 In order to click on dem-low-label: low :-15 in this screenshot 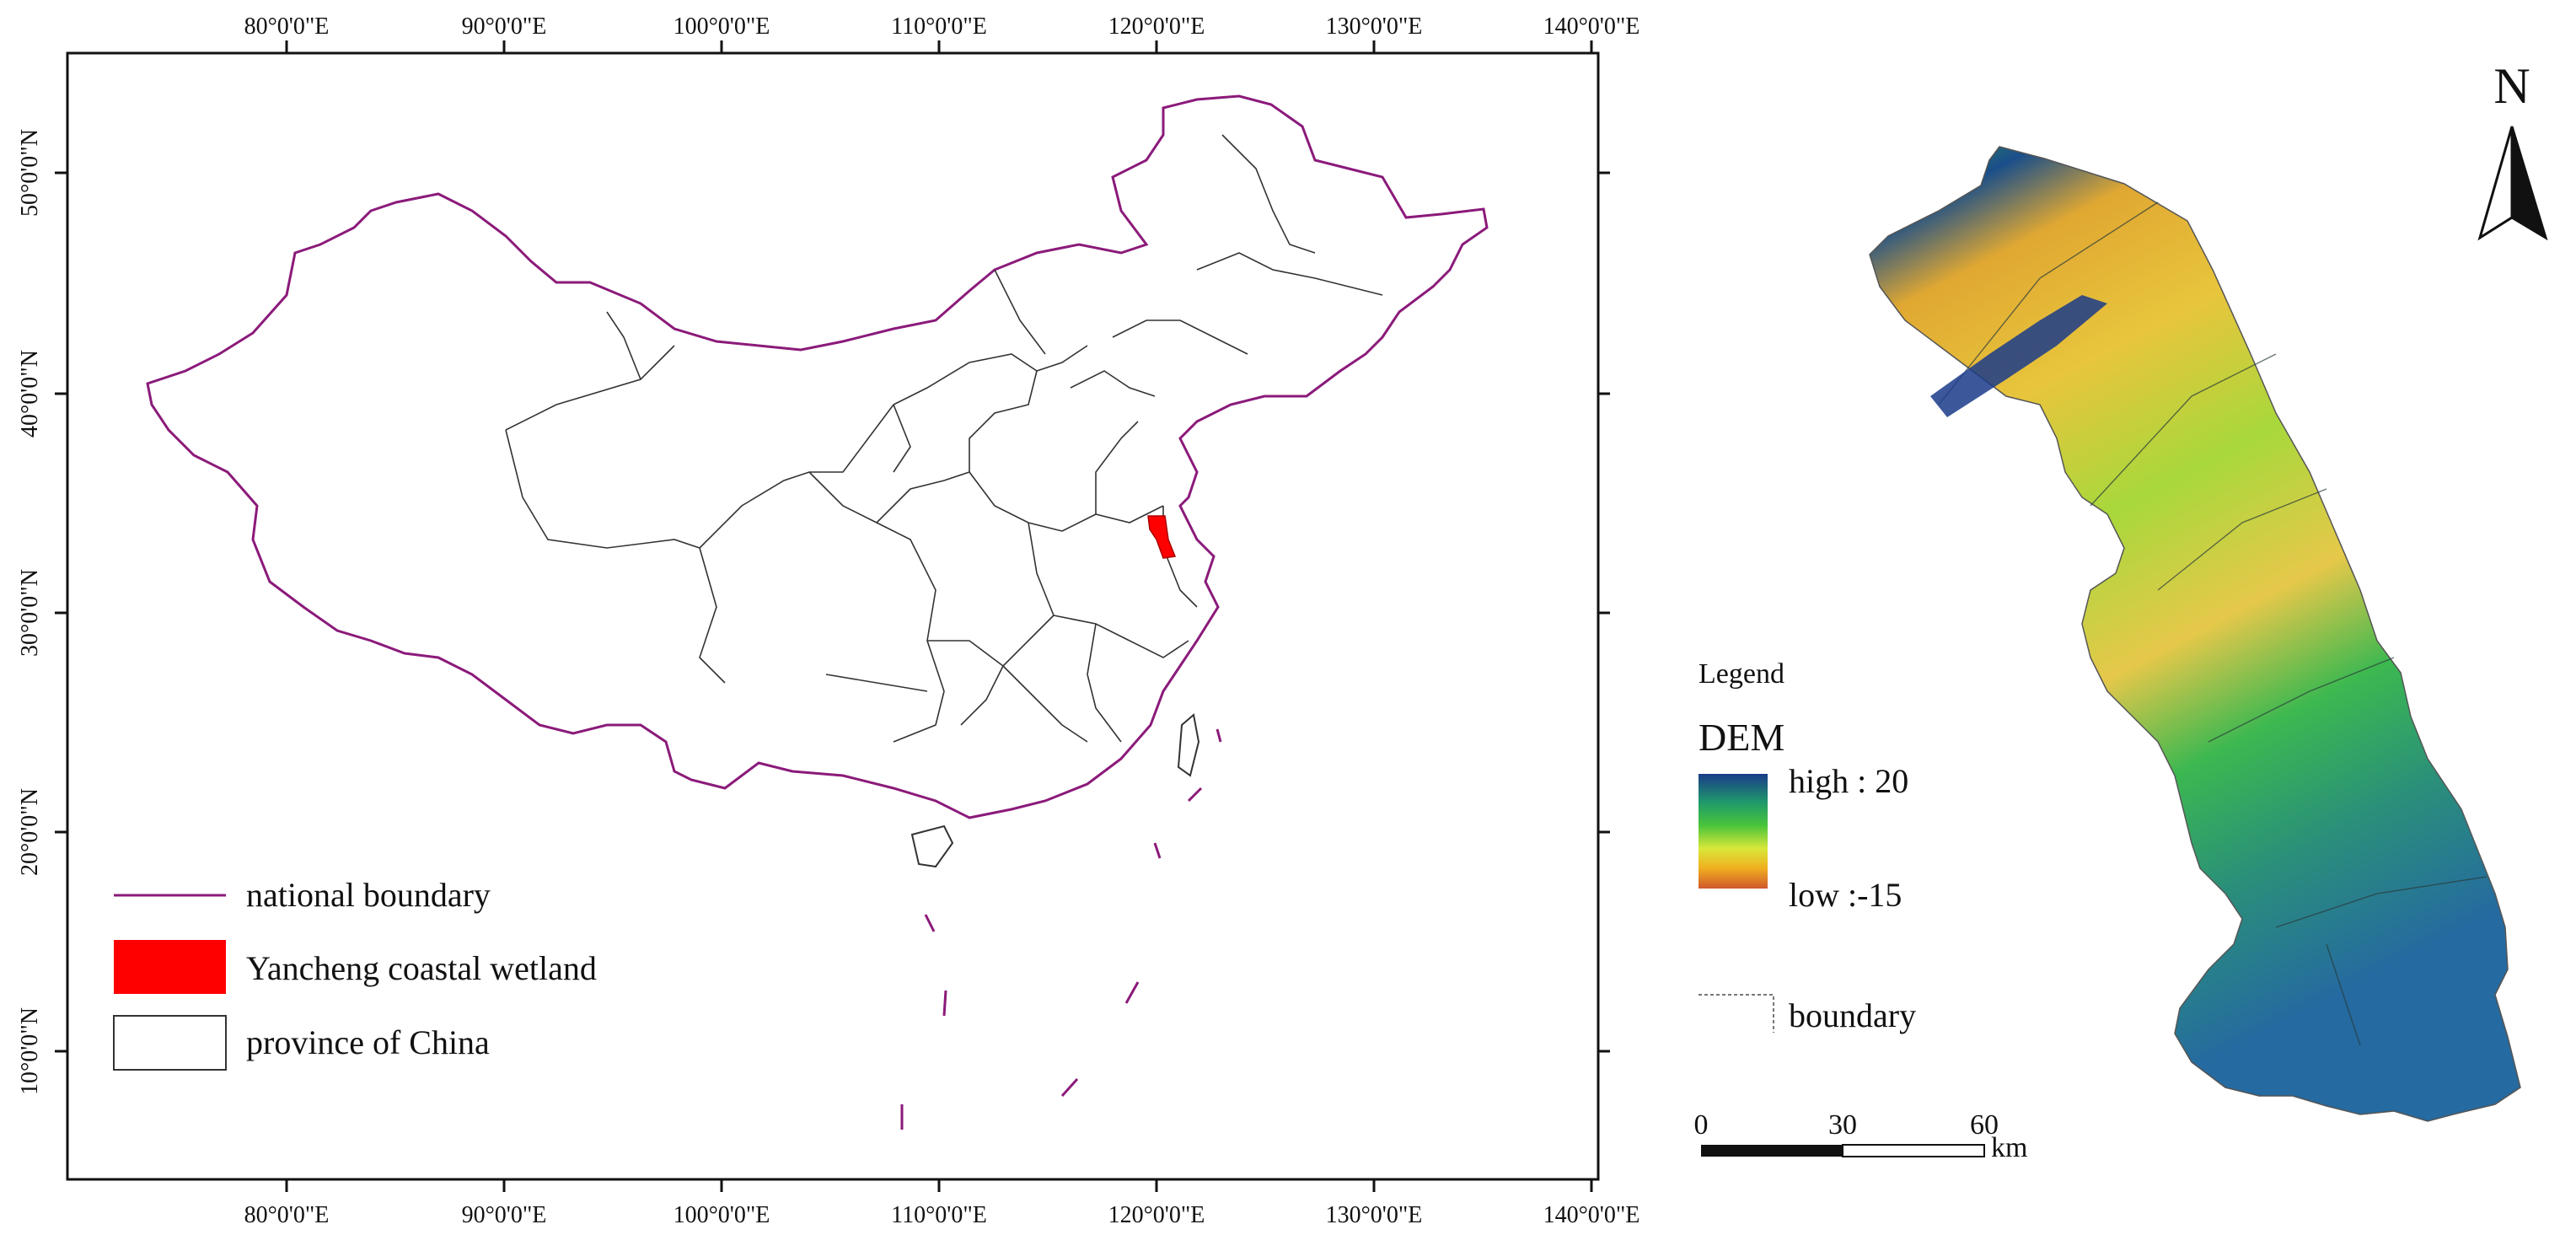, I will do `click(1845, 895)`.